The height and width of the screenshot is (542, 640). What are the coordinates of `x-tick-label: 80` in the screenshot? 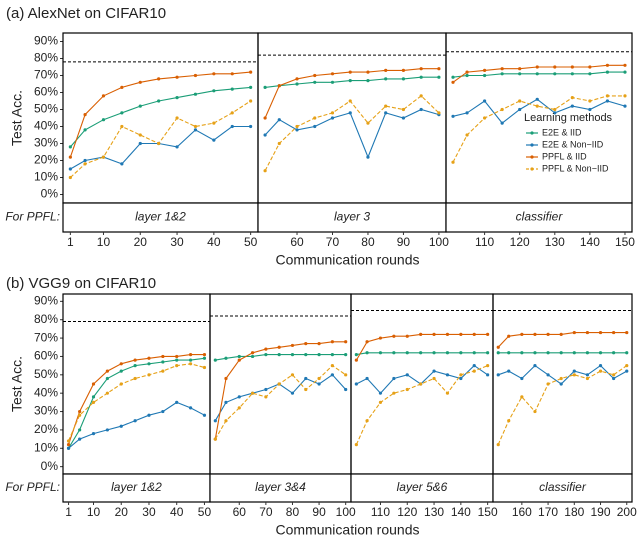 It's located at (368, 242).